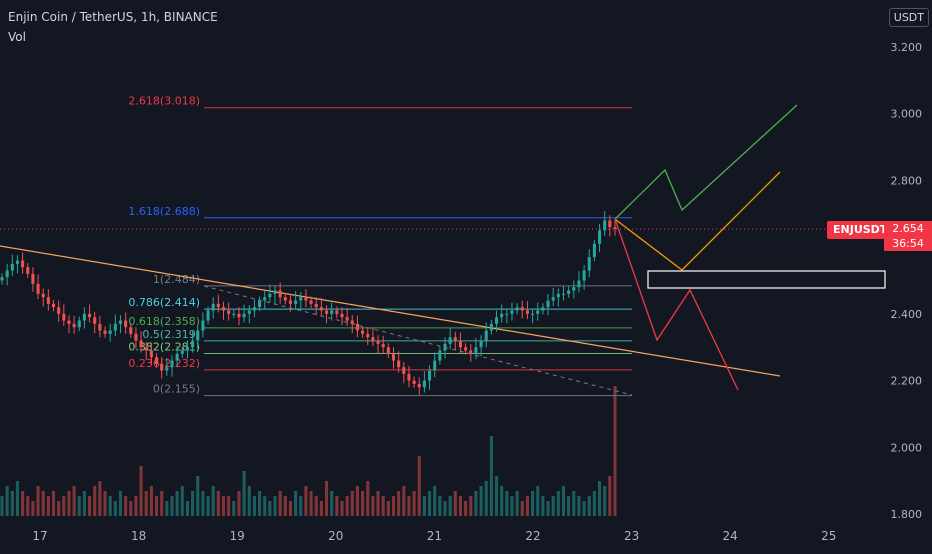 This screenshot has height=554, width=932. Describe the element at coordinates (907, 314) in the screenshot. I see `y-tick-label: 2.400` at that location.